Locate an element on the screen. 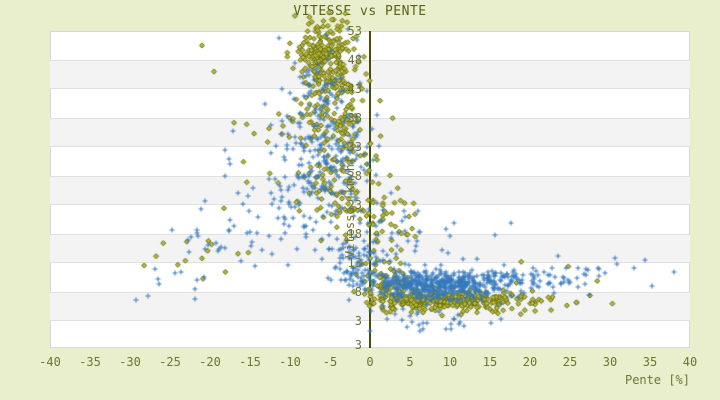 The image size is (720, 400). y-tick-label: 33 is located at coordinates (354, 147).